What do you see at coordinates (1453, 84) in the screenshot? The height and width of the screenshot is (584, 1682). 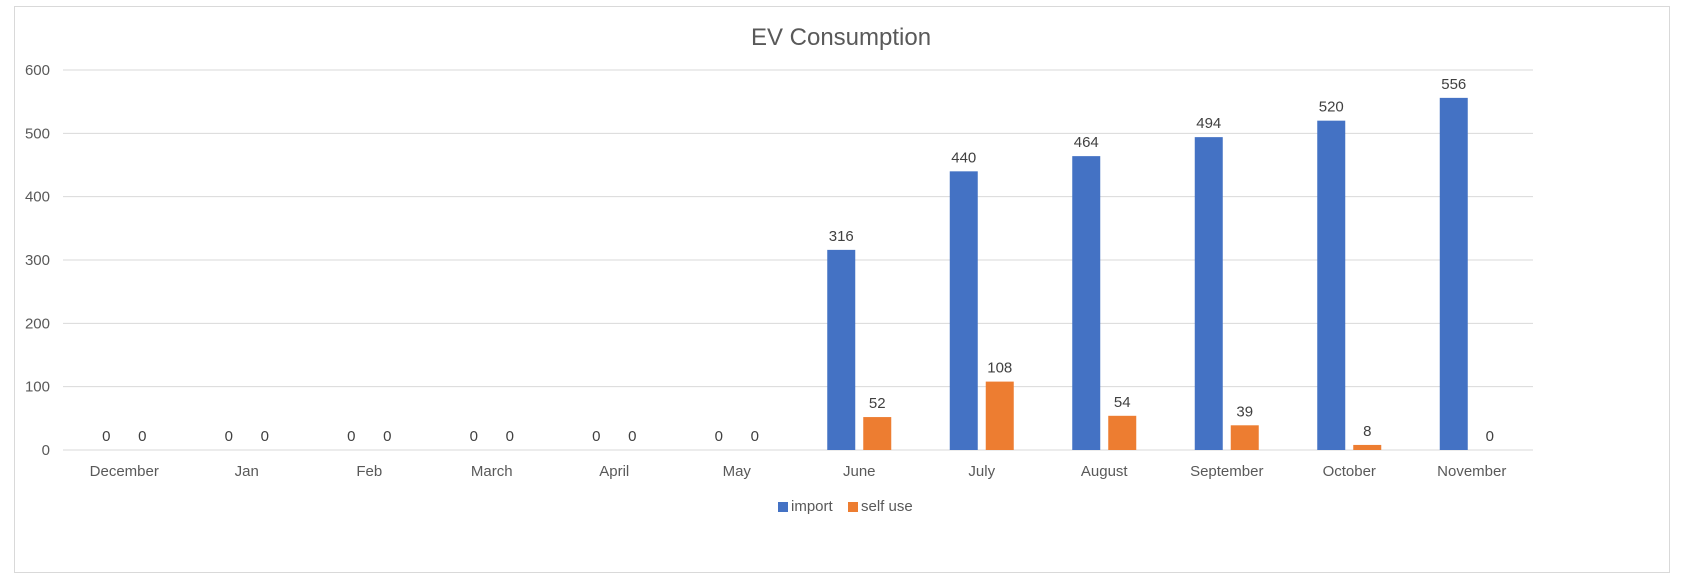 I see `data-label: 556` at bounding box center [1453, 84].